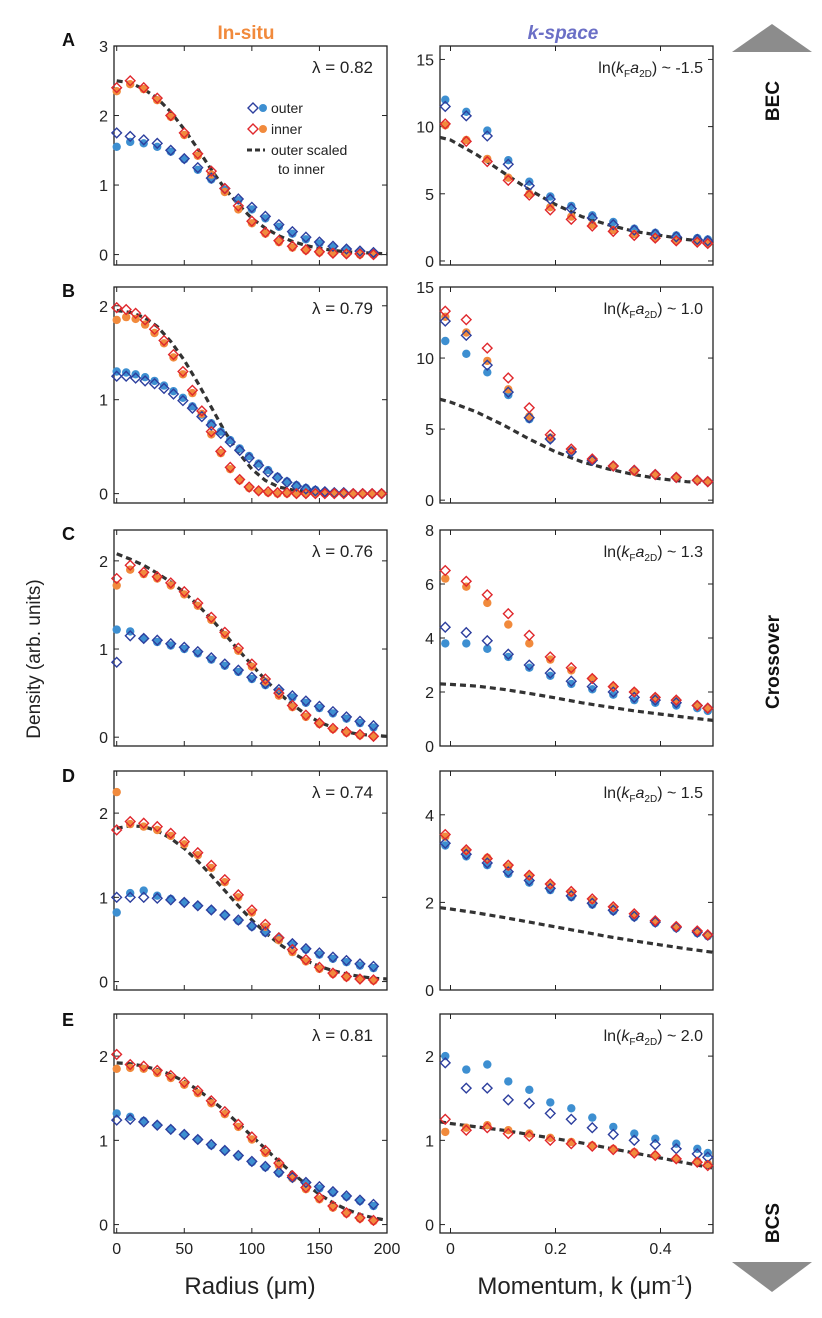  What do you see at coordinates (425, 288) in the screenshot?
I see `y-tick-label: 15` at bounding box center [425, 288].